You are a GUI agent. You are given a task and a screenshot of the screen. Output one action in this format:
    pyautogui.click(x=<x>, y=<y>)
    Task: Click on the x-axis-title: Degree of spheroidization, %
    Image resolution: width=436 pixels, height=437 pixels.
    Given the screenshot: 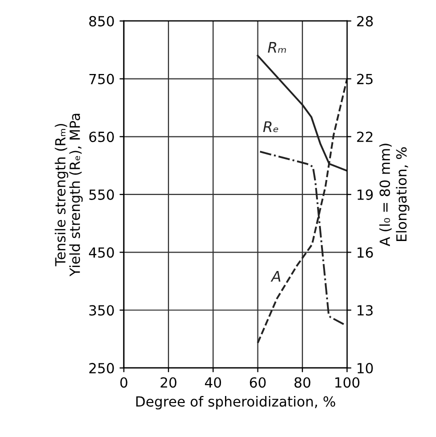 What is the action you would take?
    pyautogui.click(x=236, y=403)
    